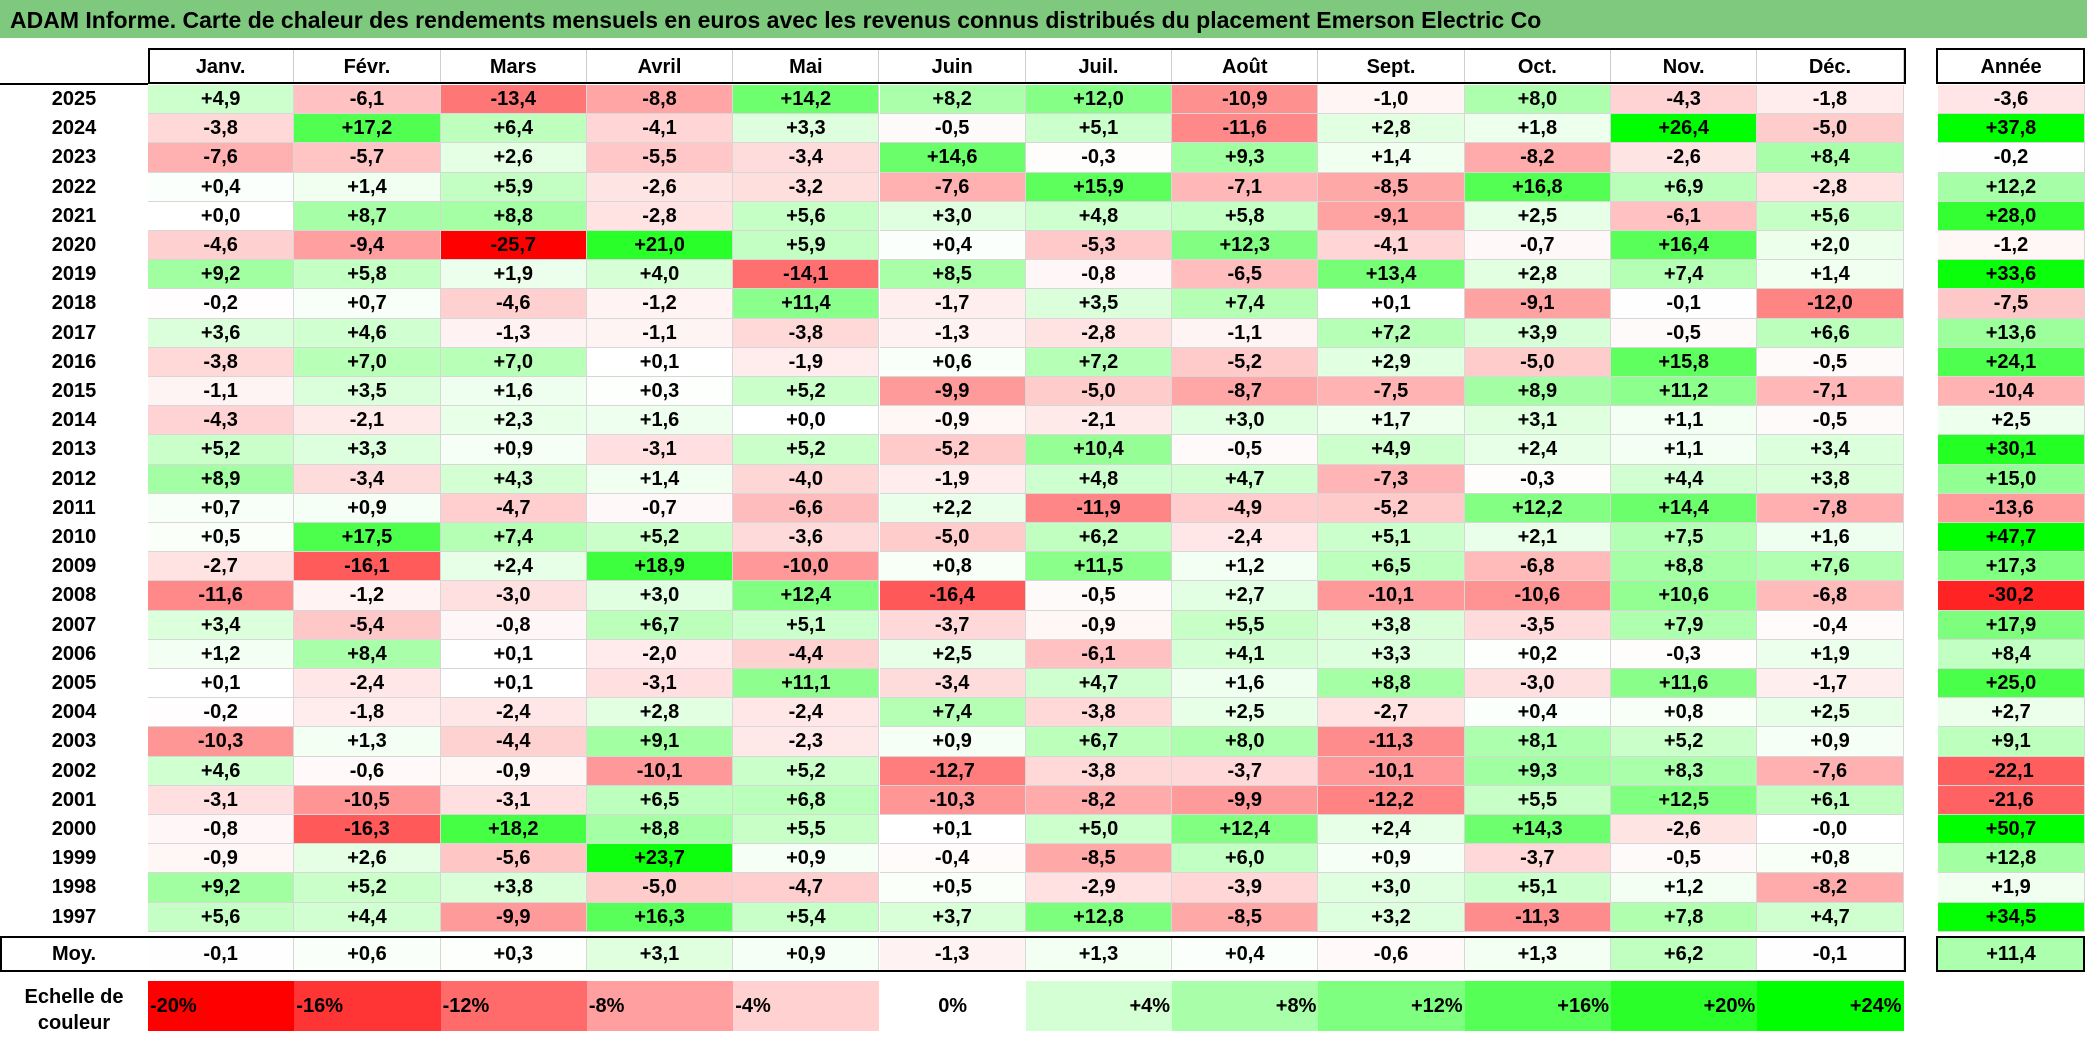 This screenshot has height=1037, width=2087. What do you see at coordinates (367, 246) in the screenshot?
I see `heatmap-cell: -9,4` at bounding box center [367, 246].